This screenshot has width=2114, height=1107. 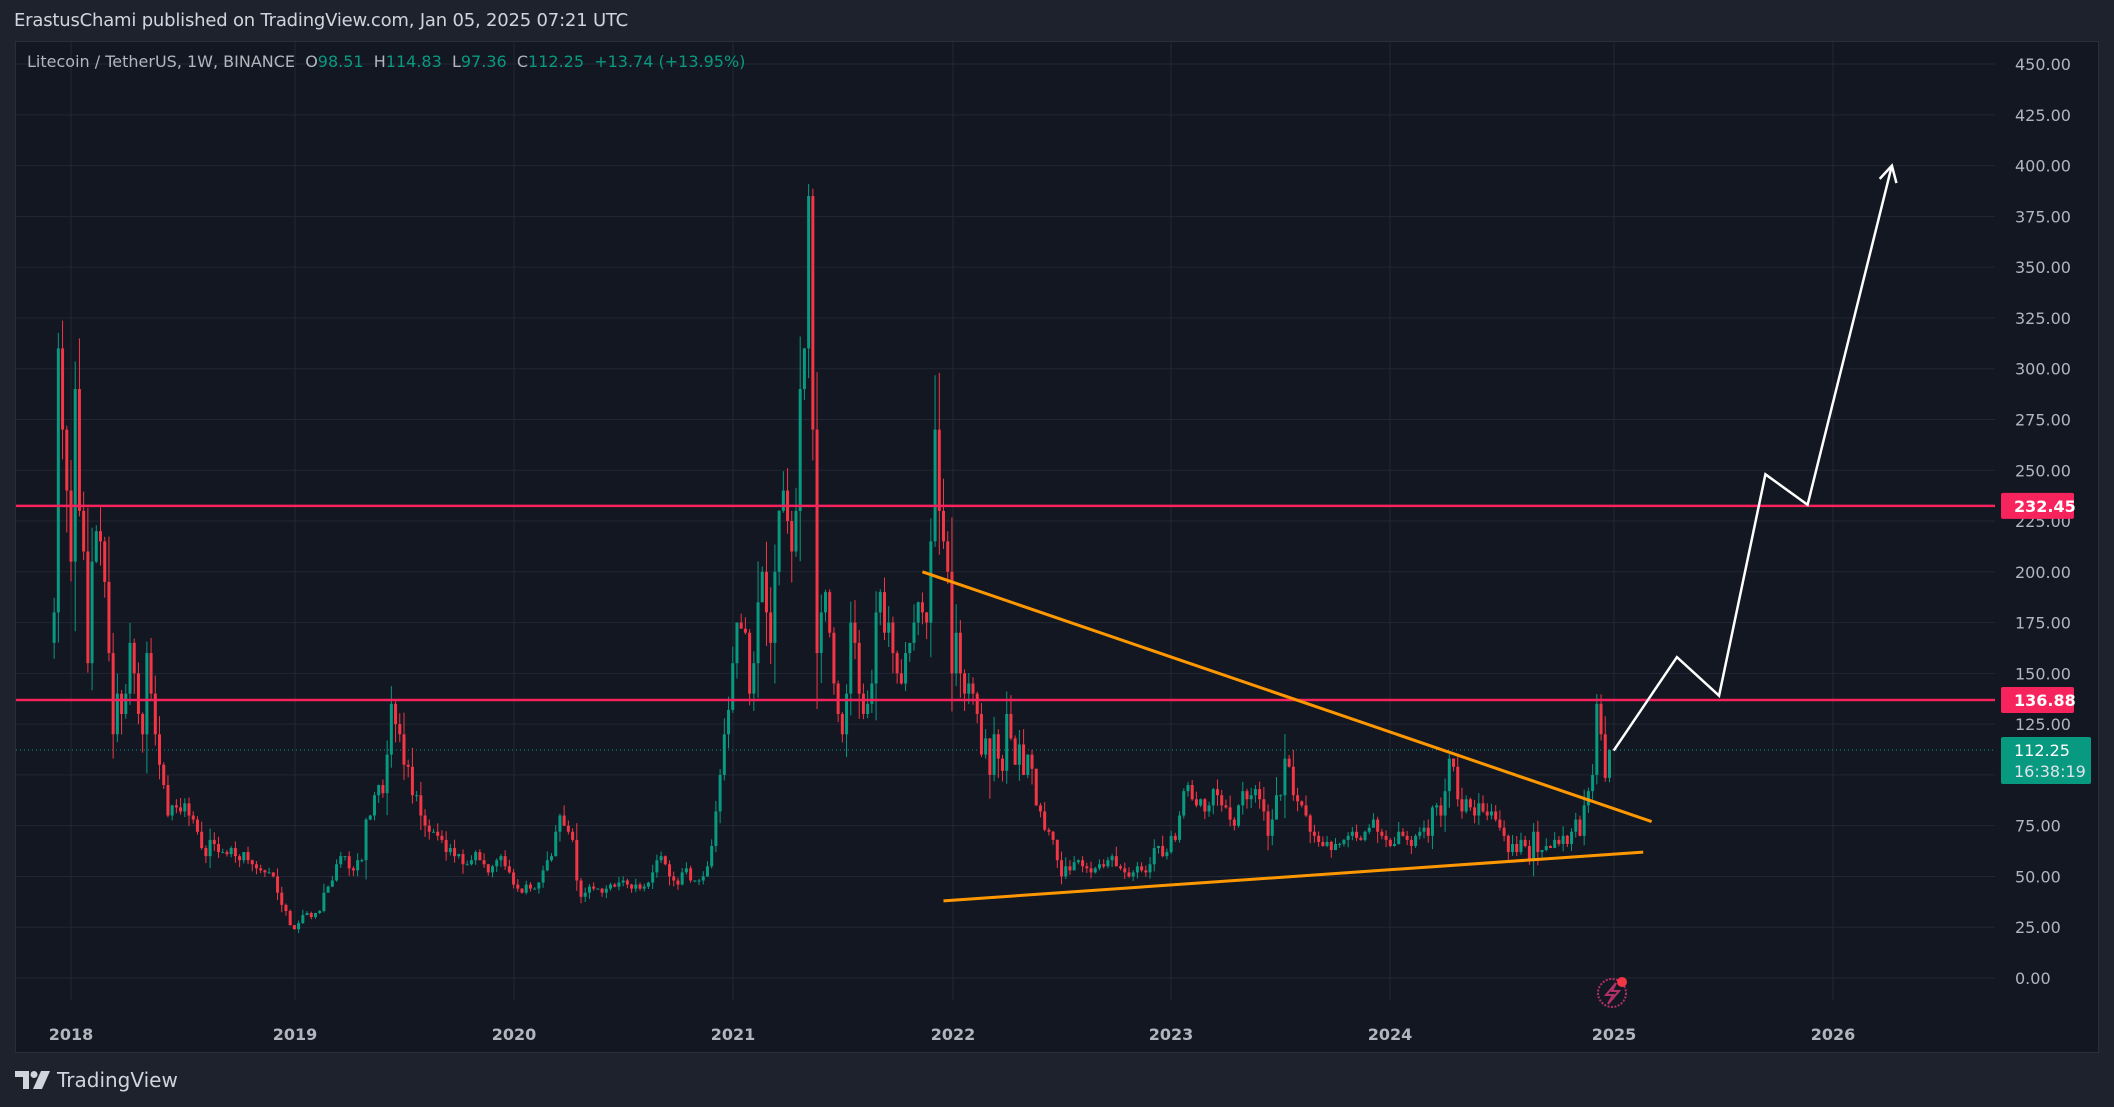 What do you see at coordinates (2038, 876) in the screenshot?
I see `price-tick: 50.00` at bounding box center [2038, 876].